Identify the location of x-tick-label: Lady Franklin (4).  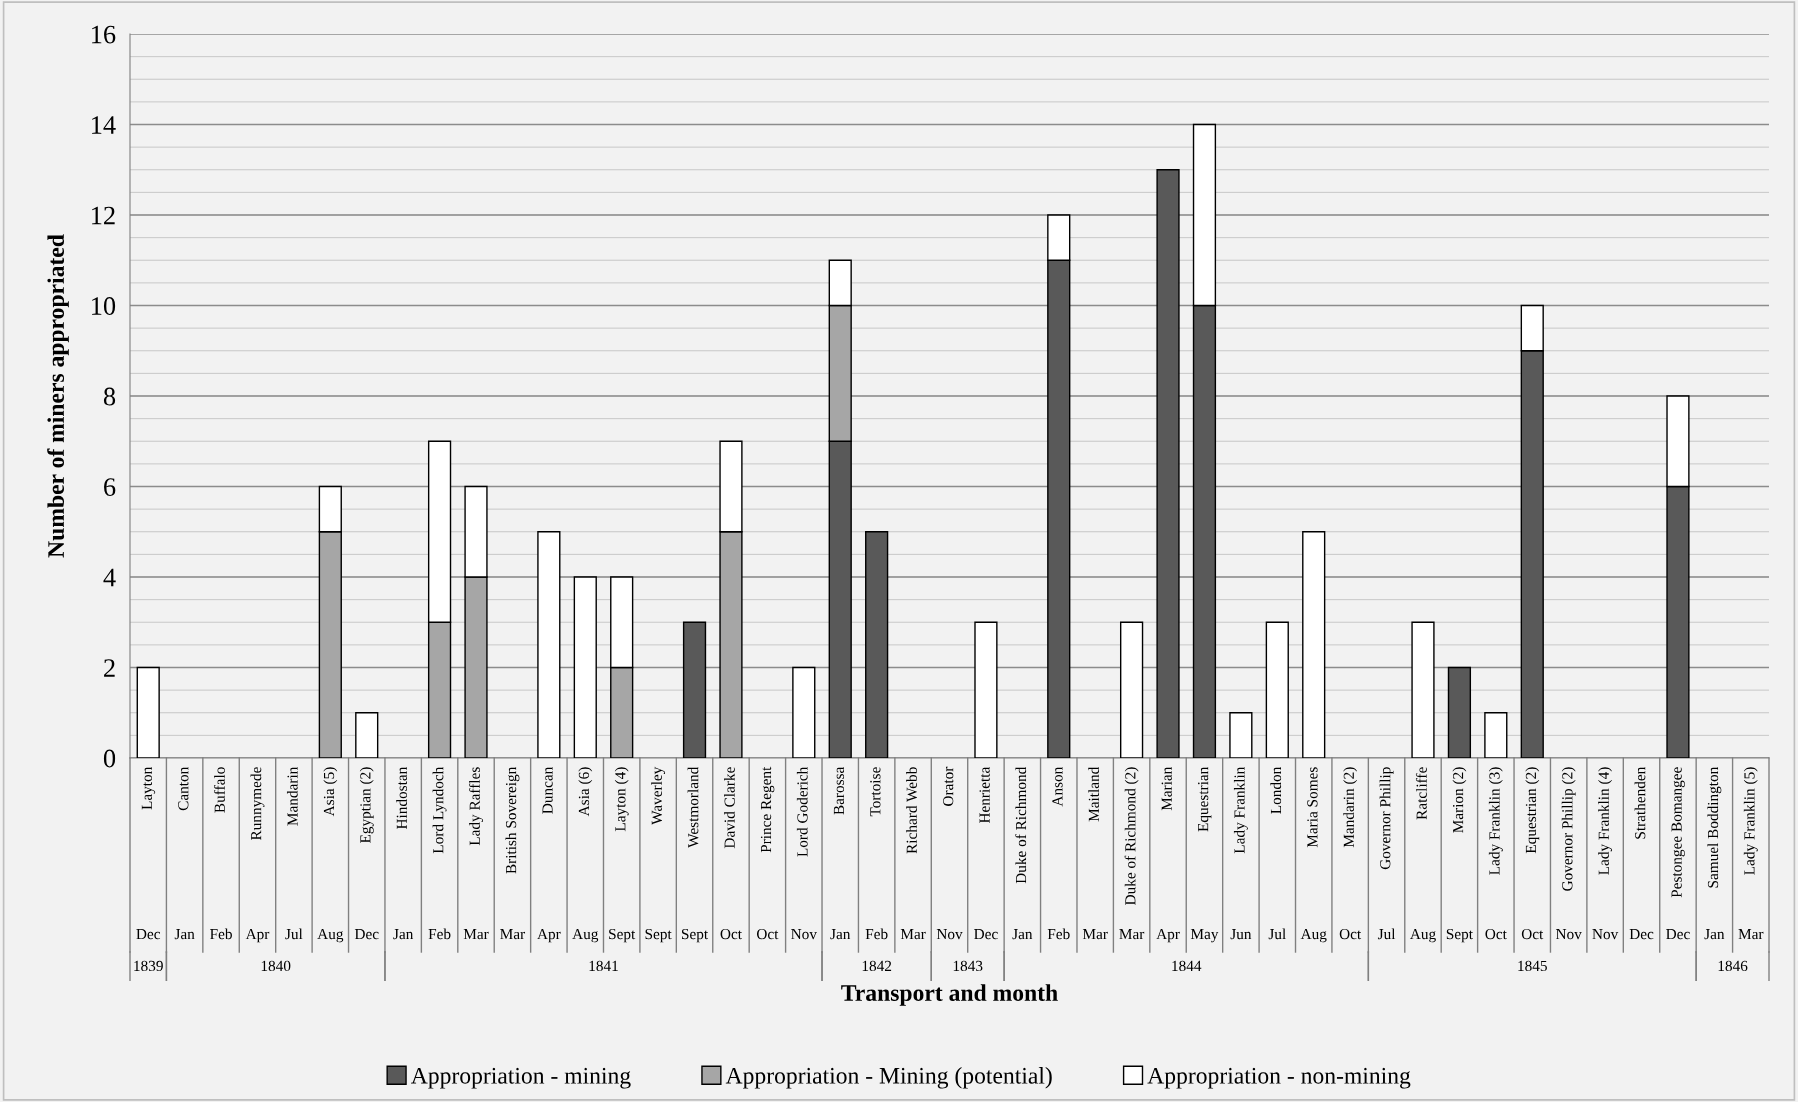
(1605, 821).